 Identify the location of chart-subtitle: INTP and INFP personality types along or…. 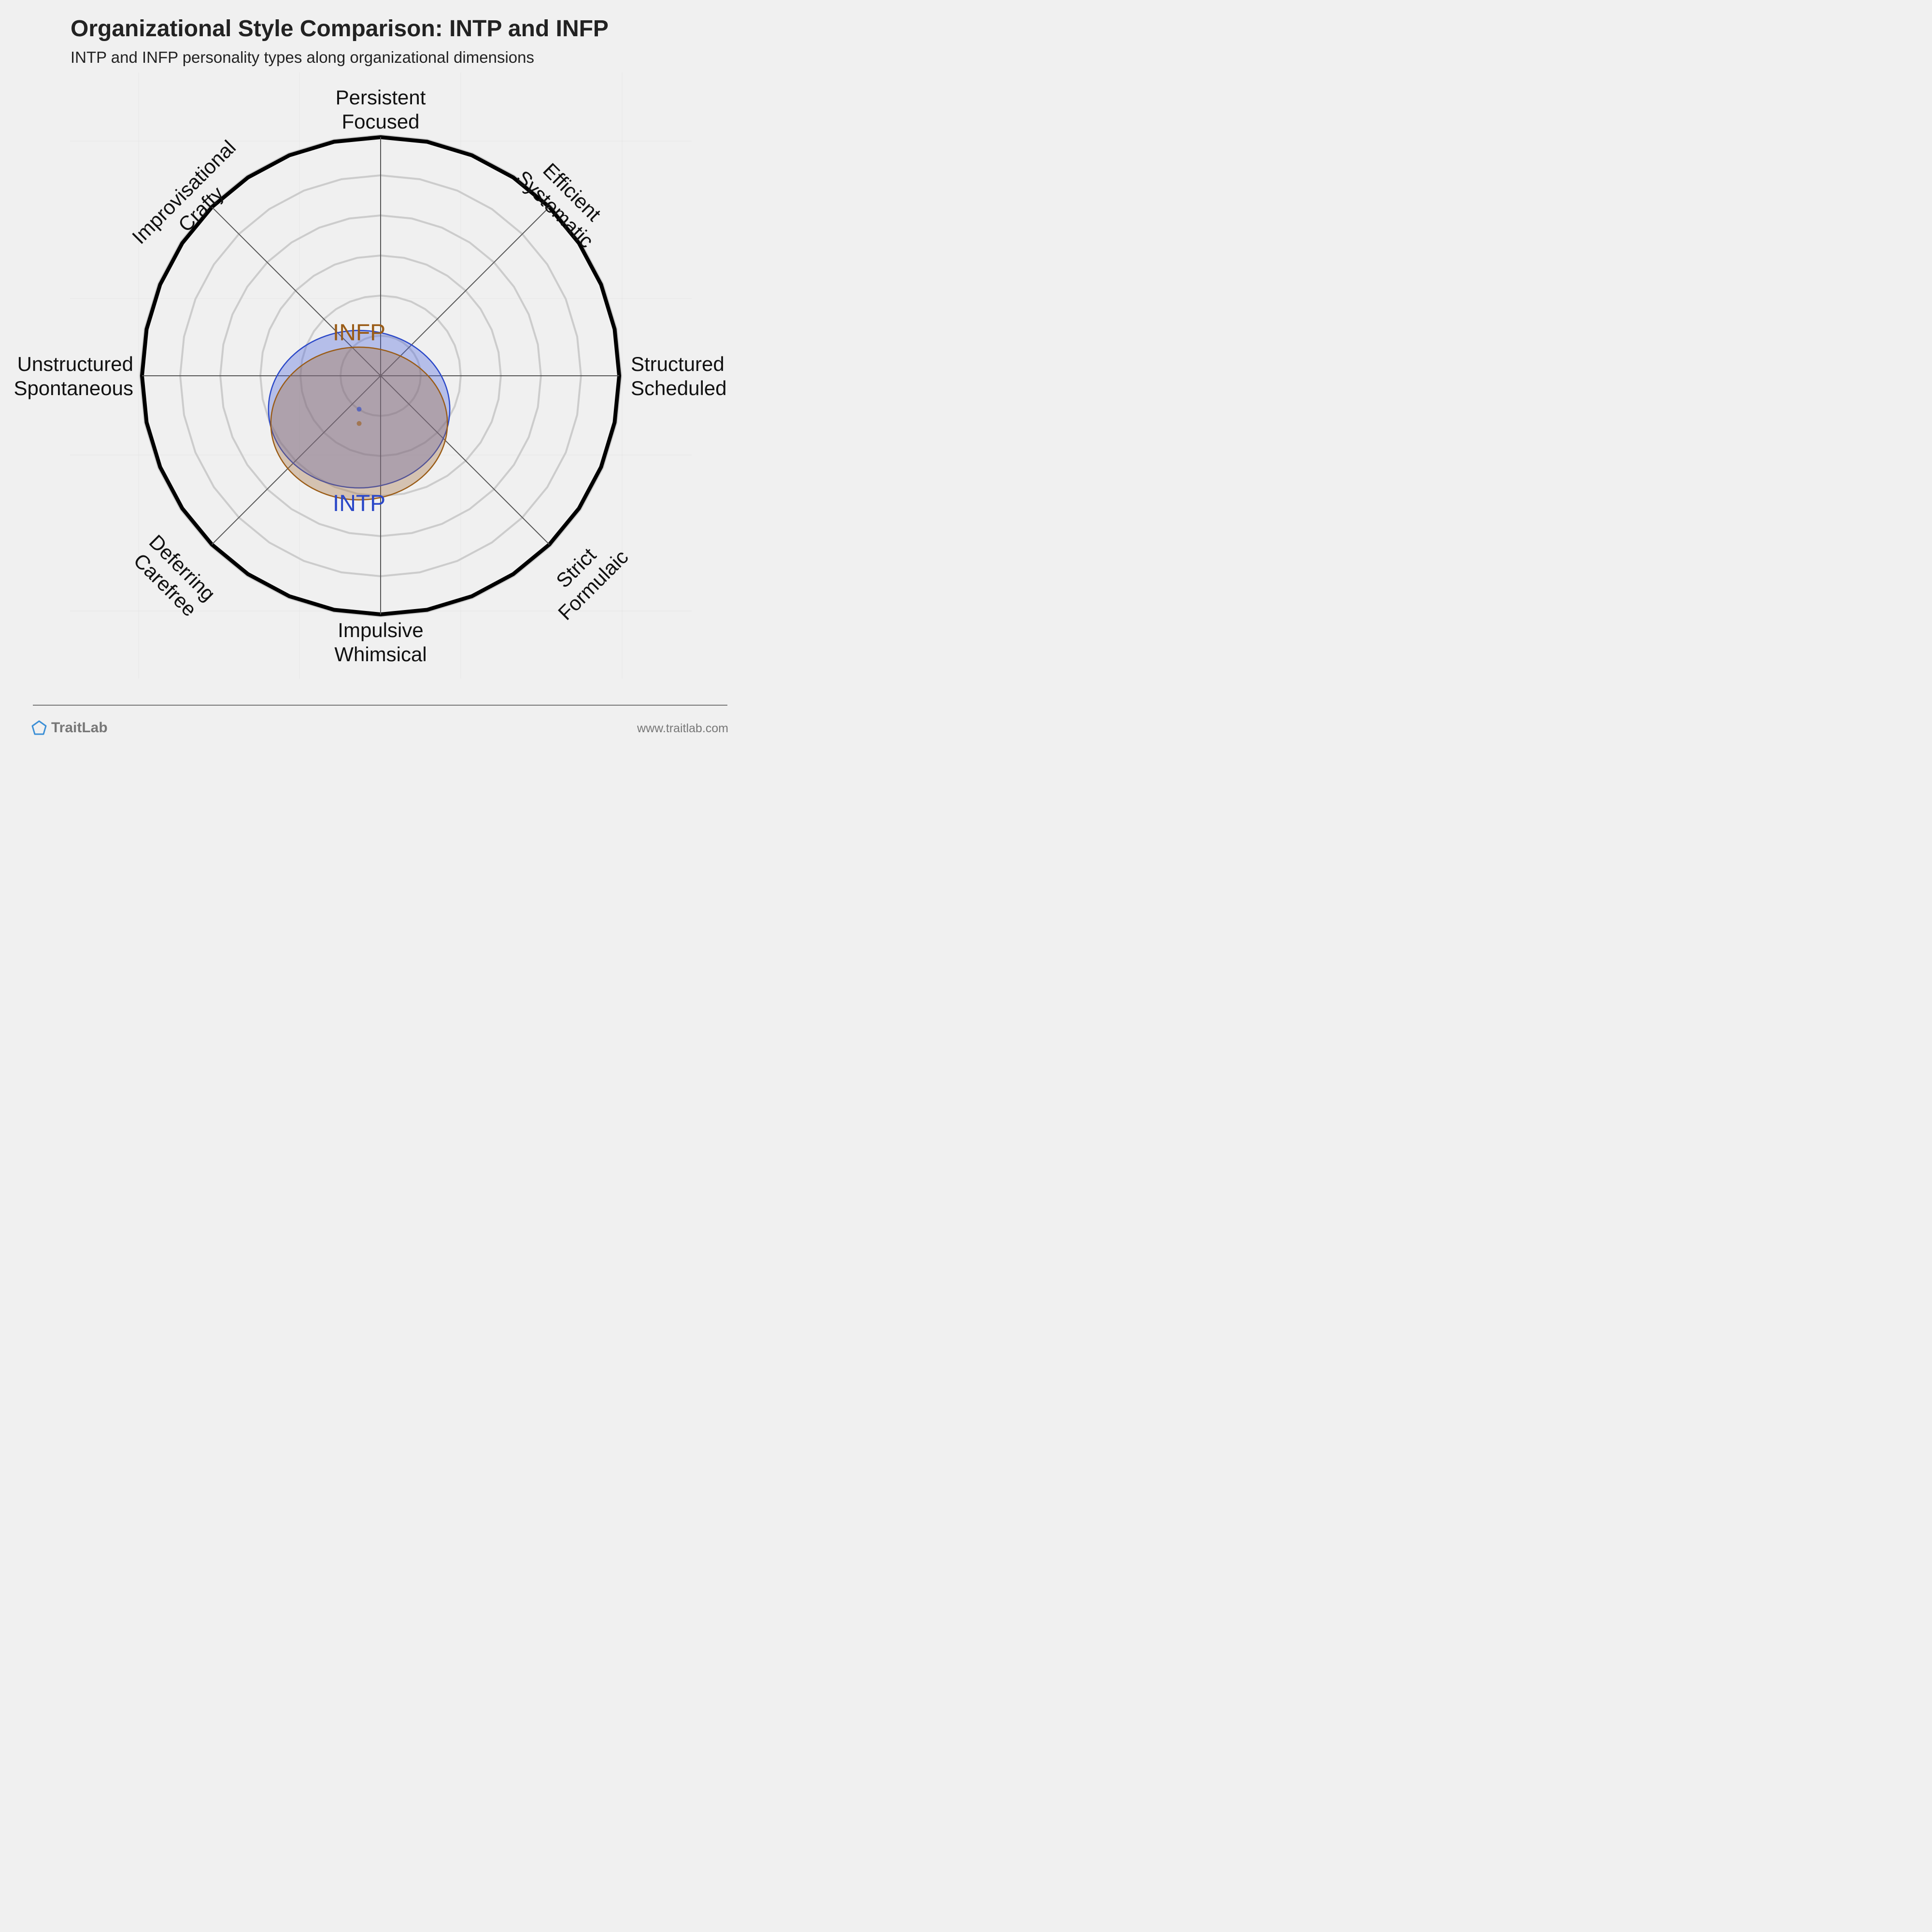
(302, 57).